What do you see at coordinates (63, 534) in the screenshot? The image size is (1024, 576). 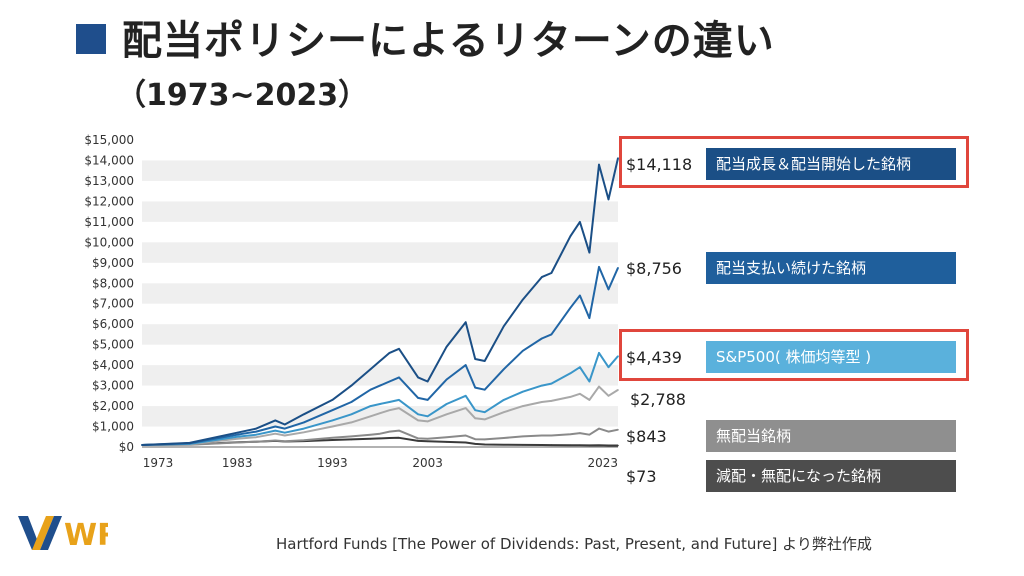 I see `wr-logo-icon: WR` at bounding box center [63, 534].